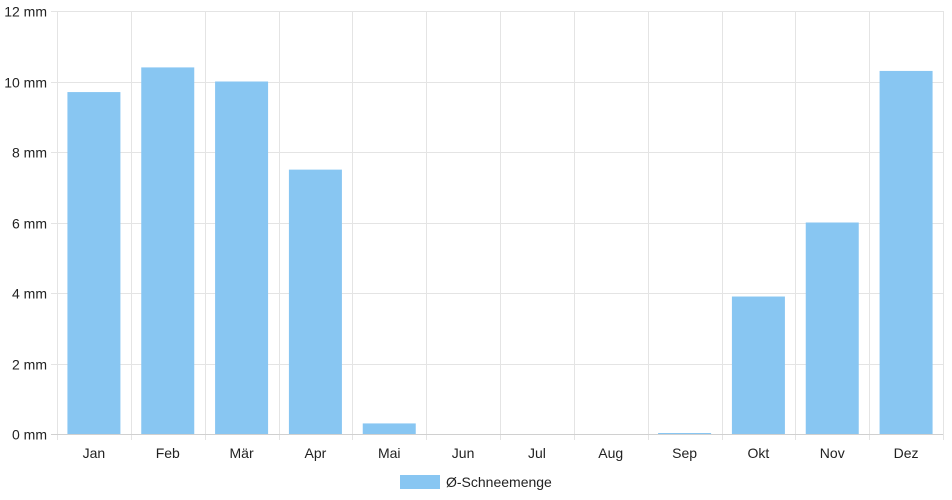 This screenshot has width=952, height=500. Describe the element at coordinates (684, 453) in the screenshot. I see `x-tick-label: Sep` at that location.